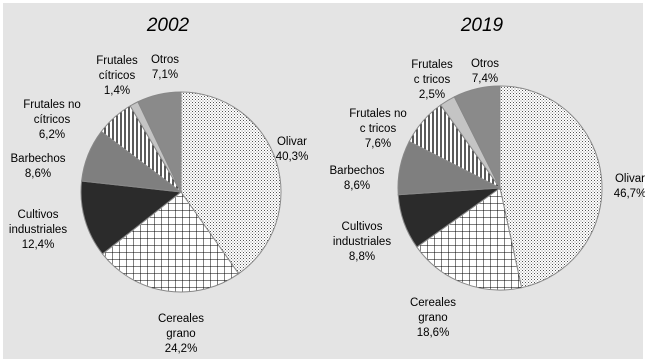 Image resolution: width=645 pixels, height=364 pixels. Describe the element at coordinates (181, 349) in the screenshot. I see `slice-label-value: 24,2%` at that location.